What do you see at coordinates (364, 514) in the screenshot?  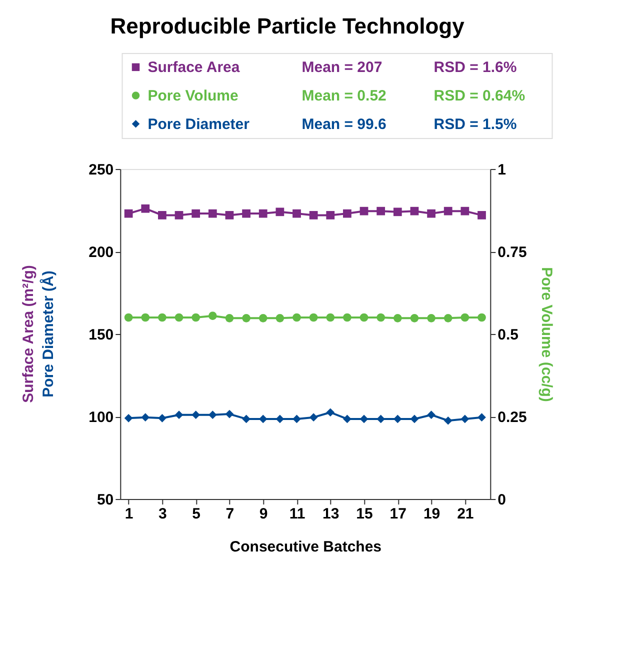 I see `x-tick-label: 15` at bounding box center [364, 514].